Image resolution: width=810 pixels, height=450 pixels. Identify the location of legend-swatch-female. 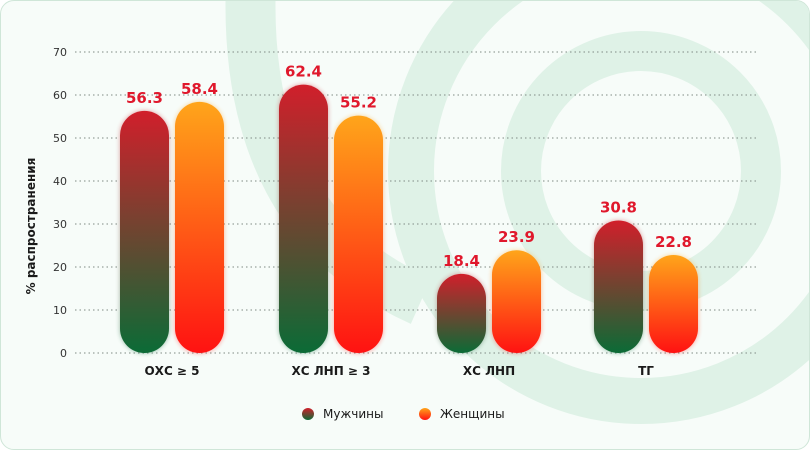
(425, 414).